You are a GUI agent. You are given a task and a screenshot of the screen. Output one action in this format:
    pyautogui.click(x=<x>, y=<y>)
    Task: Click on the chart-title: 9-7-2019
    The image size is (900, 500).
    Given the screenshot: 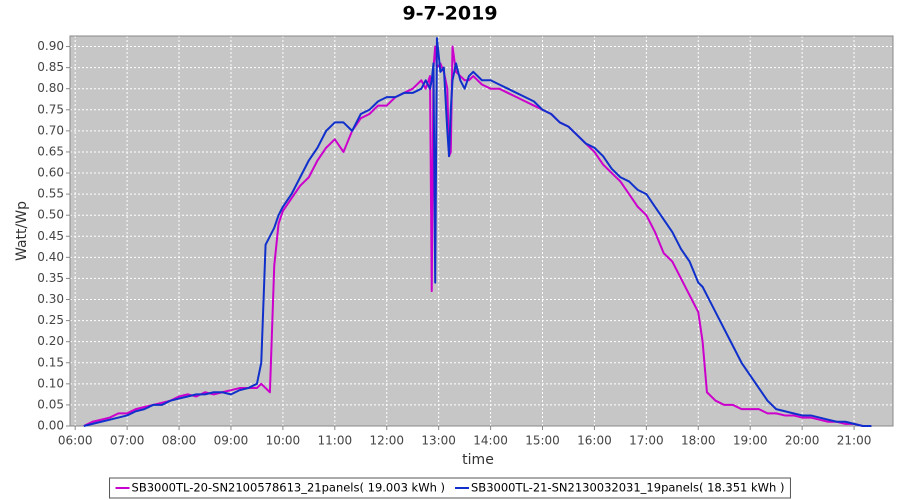 What is the action you would take?
    pyautogui.click(x=449, y=14)
    